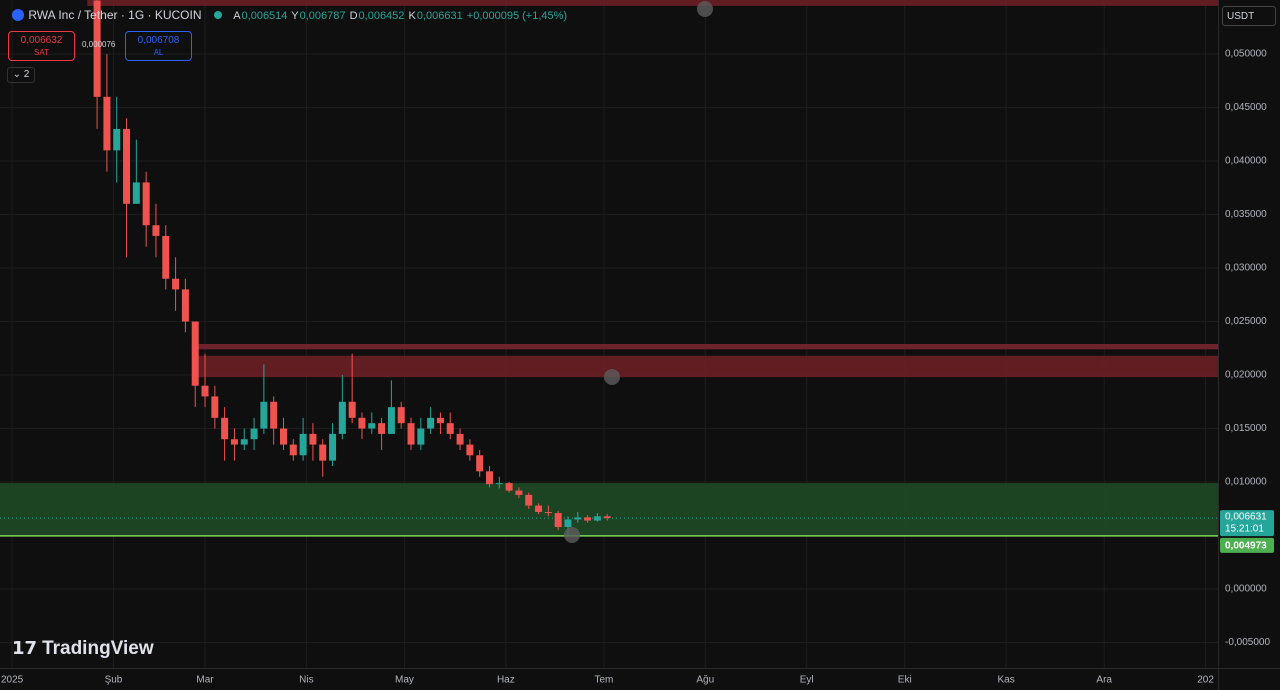 The width and height of the screenshot is (1280, 690). Describe the element at coordinates (41, 52) in the screenshot. I see `sell-label: SAT` at that location.